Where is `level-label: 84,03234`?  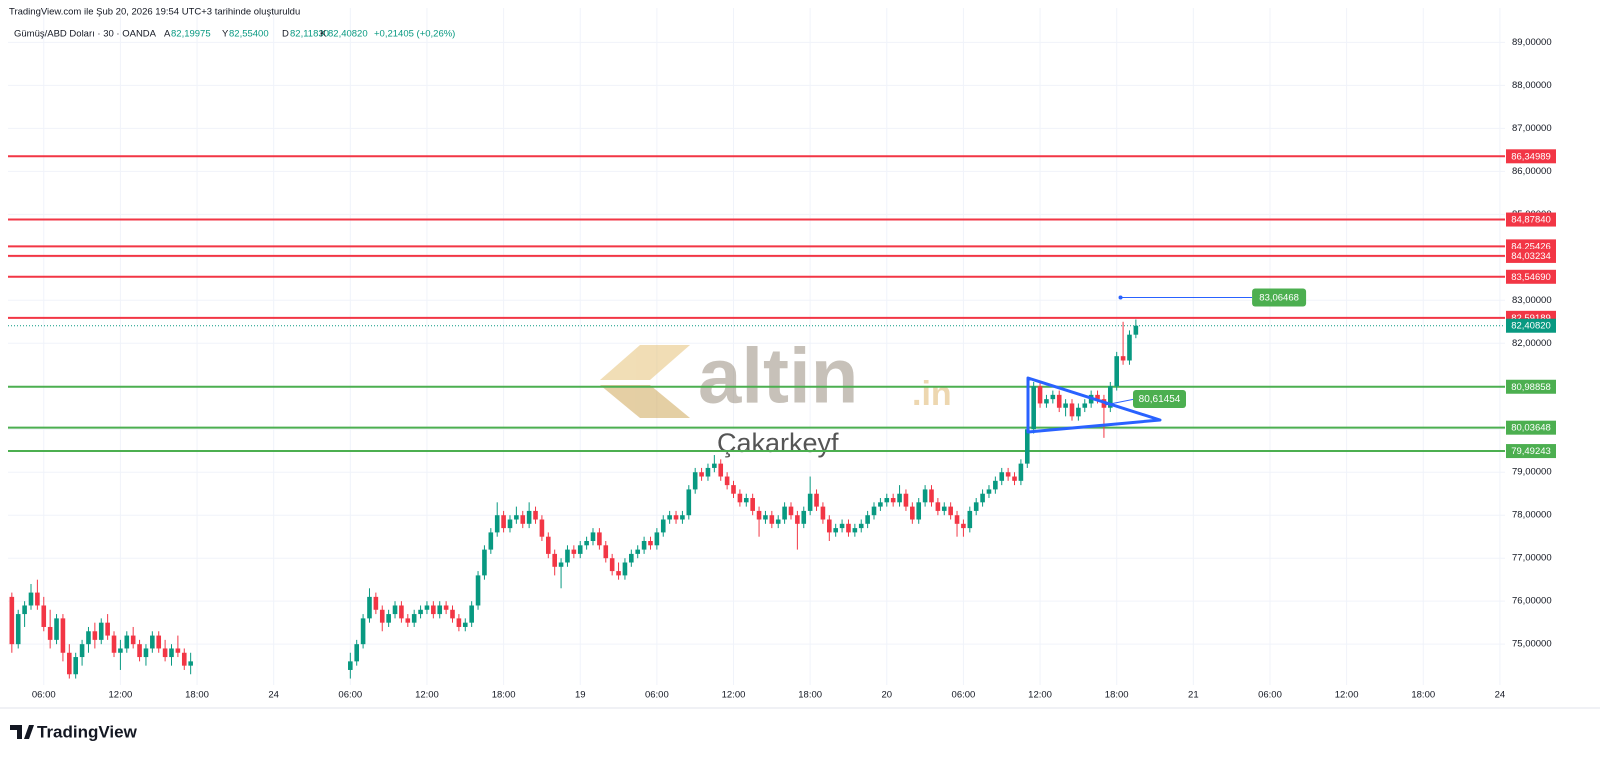
level-label: 84,03234 is located at coordinates (1531, 256).